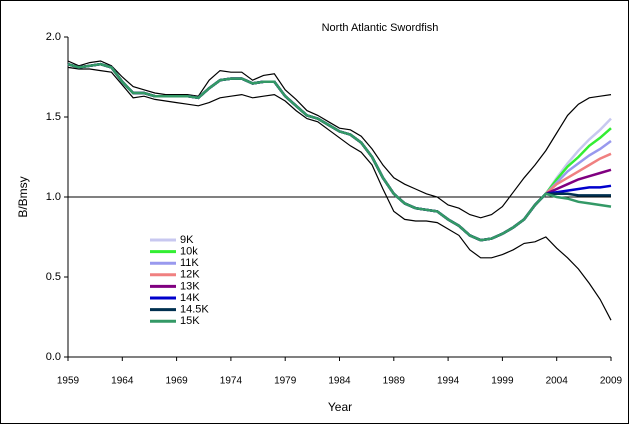  Describe the element at coordinates (448, 381) in the screenshot. I see `x-tick-label: 1994` at that location.